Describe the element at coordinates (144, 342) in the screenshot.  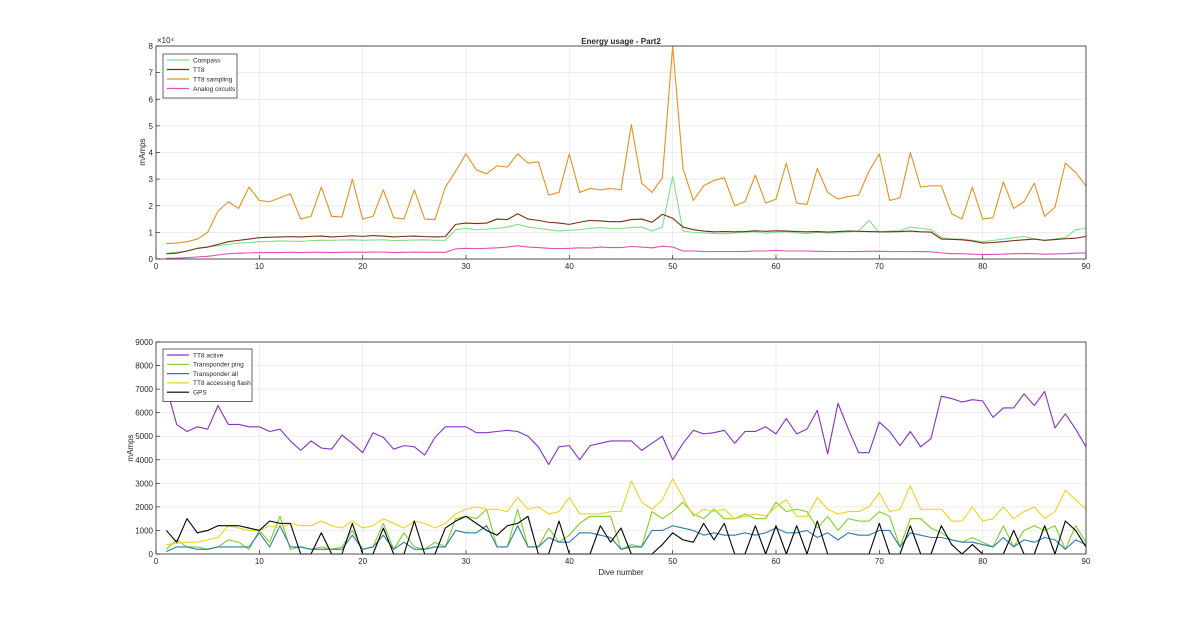
I see `y-tick-label: 9000` at that location.